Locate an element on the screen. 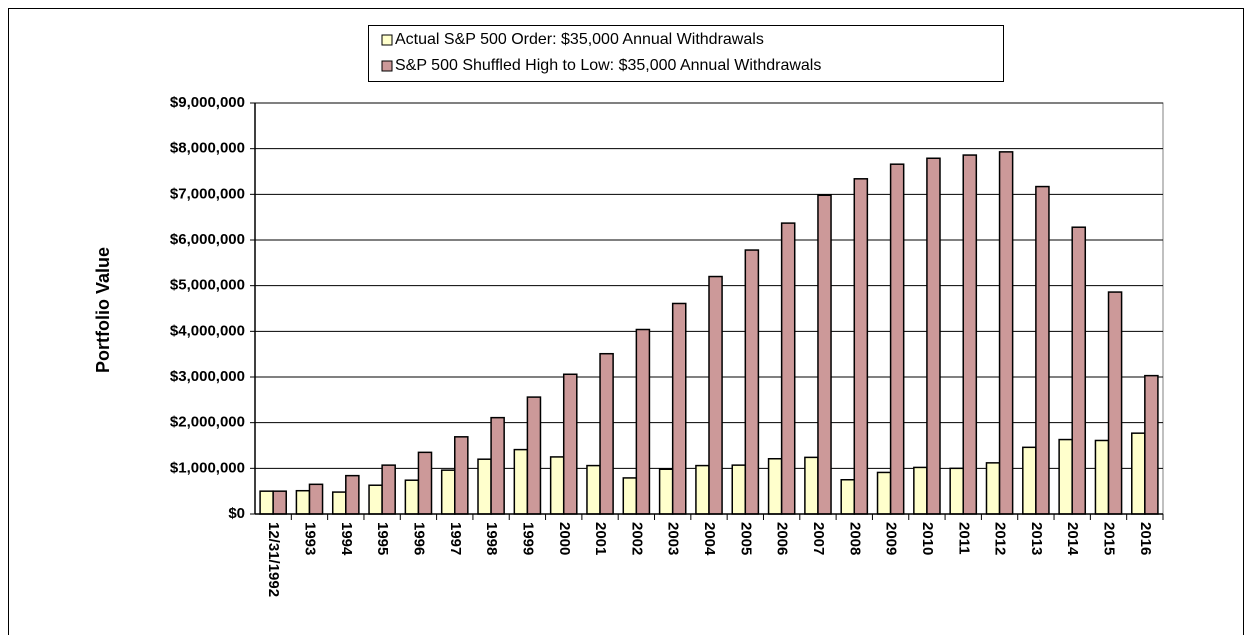 The height and width of the screenshot is (635, 1252). x-tick-label: 1998 is located at coordinates (491, 538).